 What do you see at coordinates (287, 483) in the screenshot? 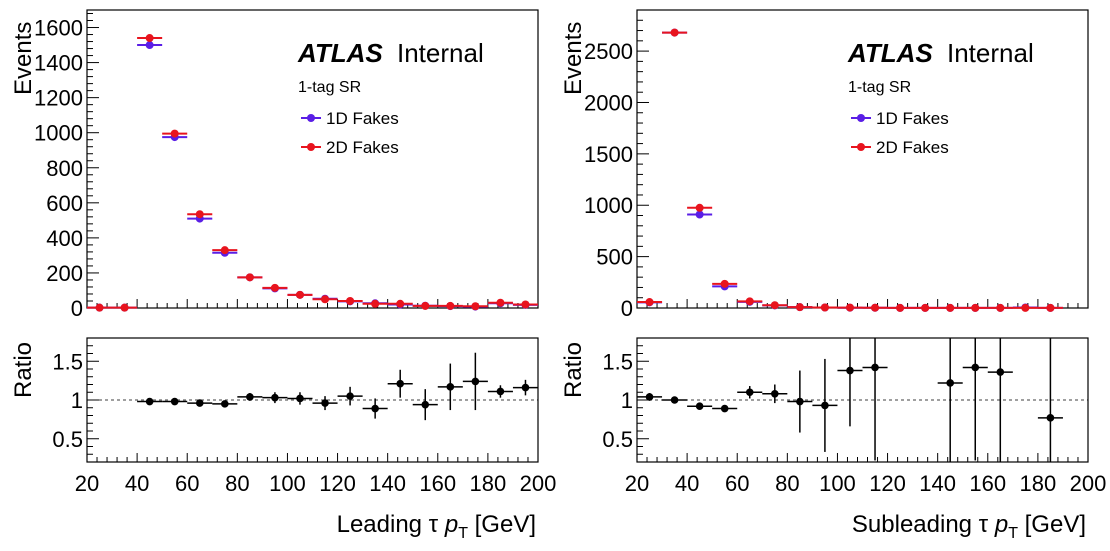
I see `left-xtick-label: 100` at bounding box center [287, 483].